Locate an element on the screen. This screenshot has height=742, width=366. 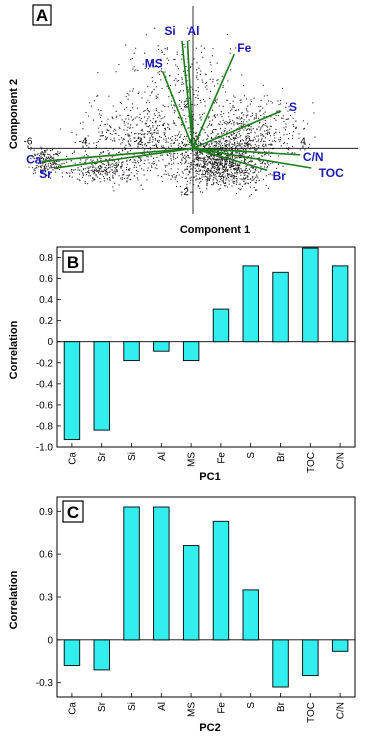
y-tick-label: 0.8 is located at coordinates (46, 258).